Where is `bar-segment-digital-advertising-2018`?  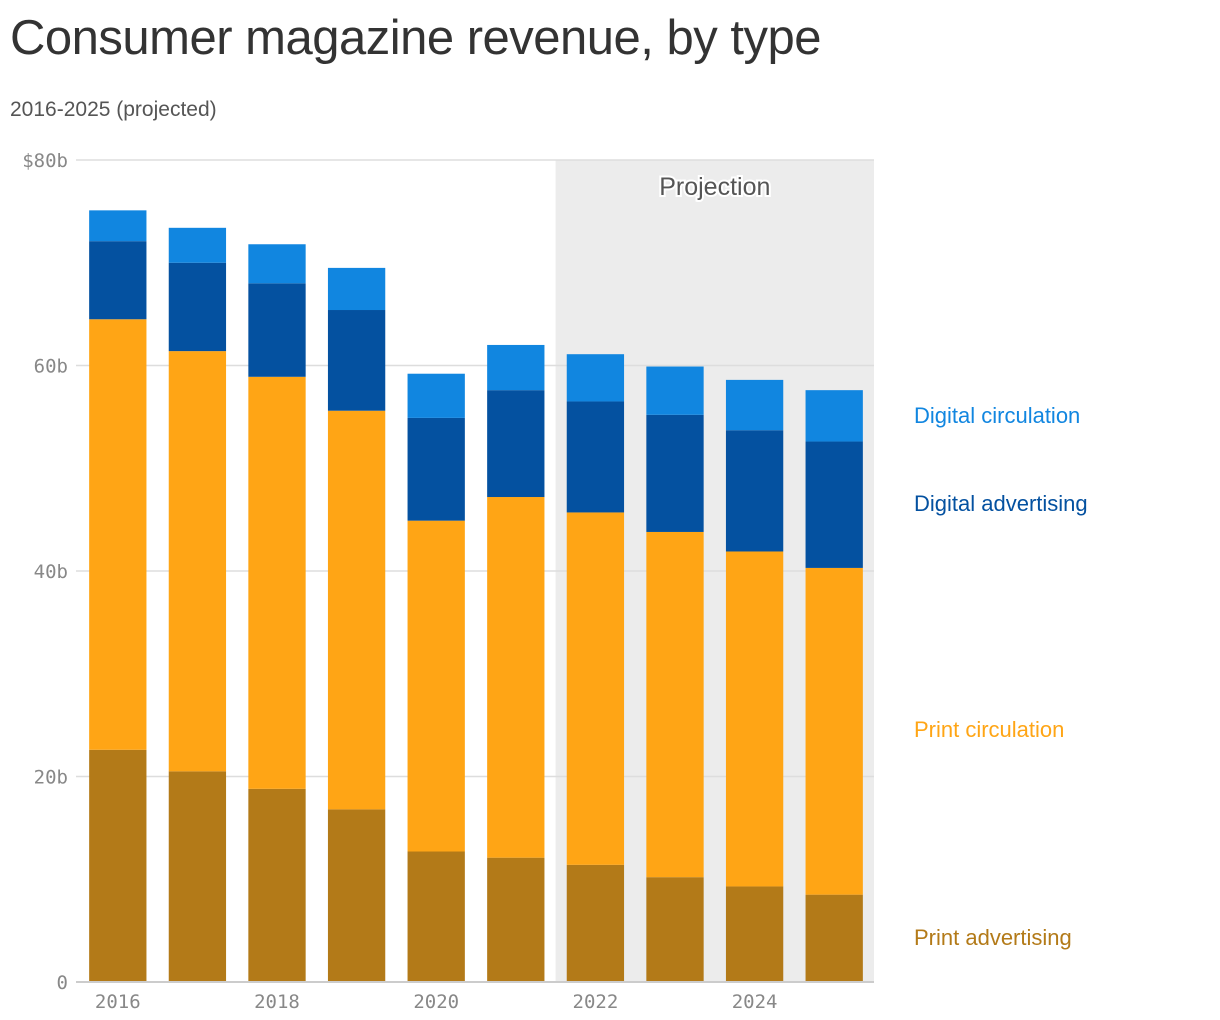 bar-segment-digital-advertising-2018 is located at coordinates (277, 330).